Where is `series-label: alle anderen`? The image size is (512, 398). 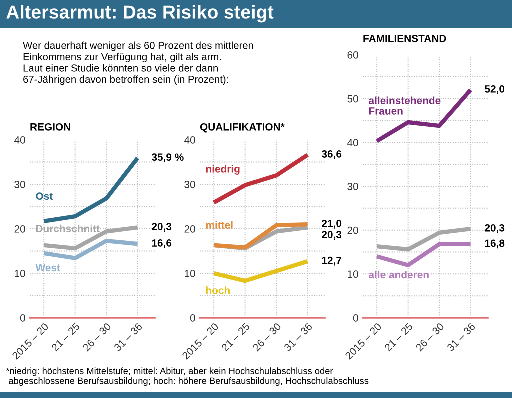
series-label: alle anderen is located at coordinates (399, 274).